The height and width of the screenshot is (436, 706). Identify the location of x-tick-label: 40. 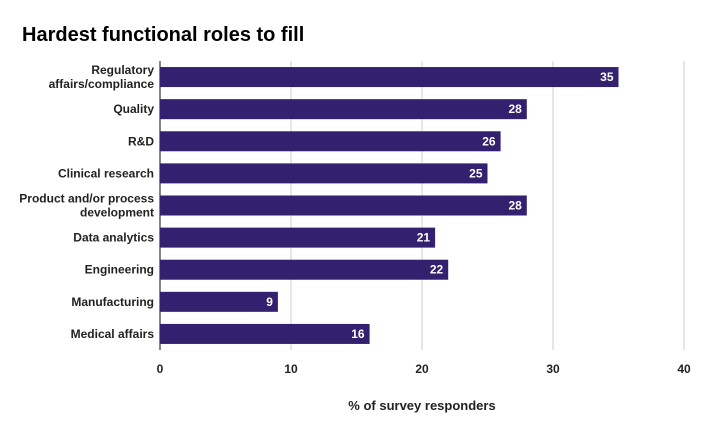
(684, 369).